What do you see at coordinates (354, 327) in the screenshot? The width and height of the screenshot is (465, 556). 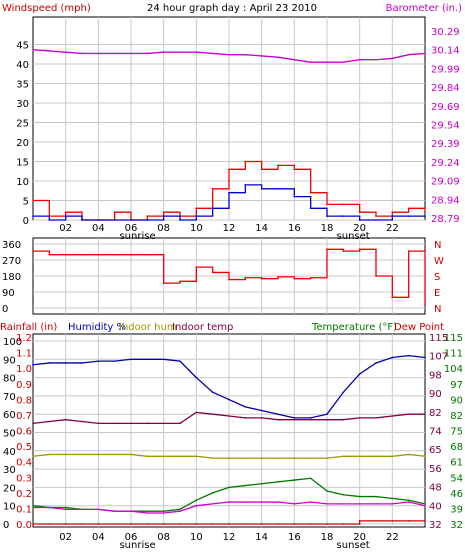 I see `temperature-legend-label: Temperature (°F)` at bounding box center [354, 327].